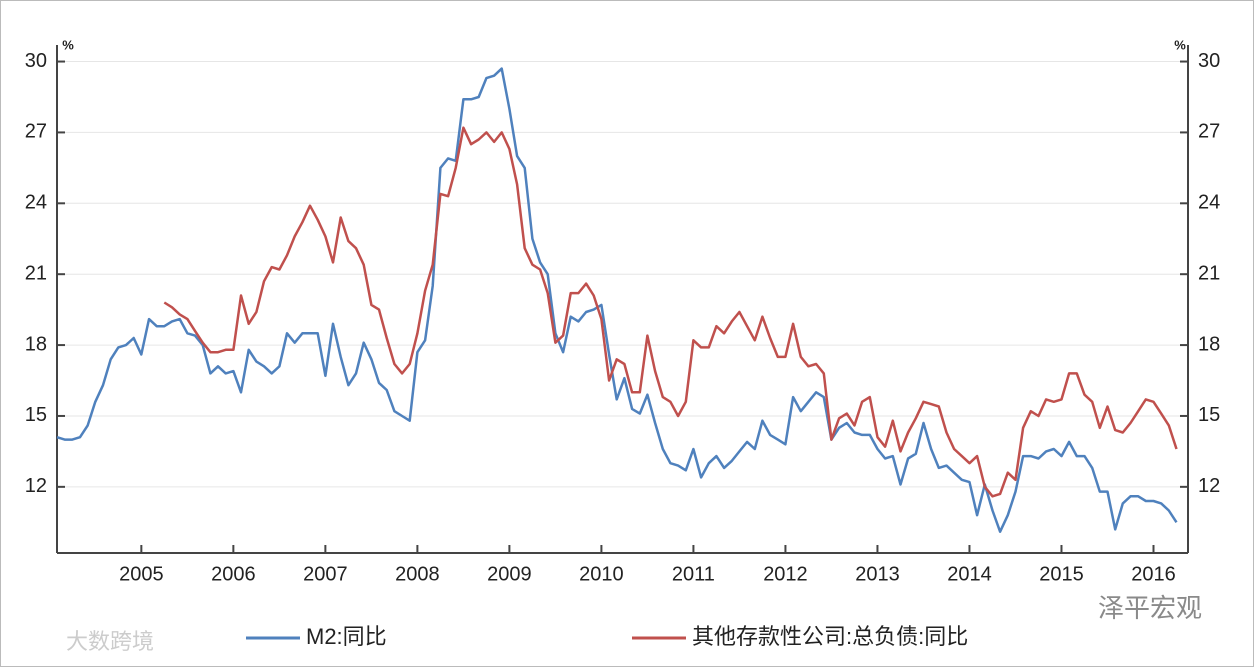 The width and height of the screenshot is (1254, 667). I want to click on y-tick-label: 27, so click(36, 132).